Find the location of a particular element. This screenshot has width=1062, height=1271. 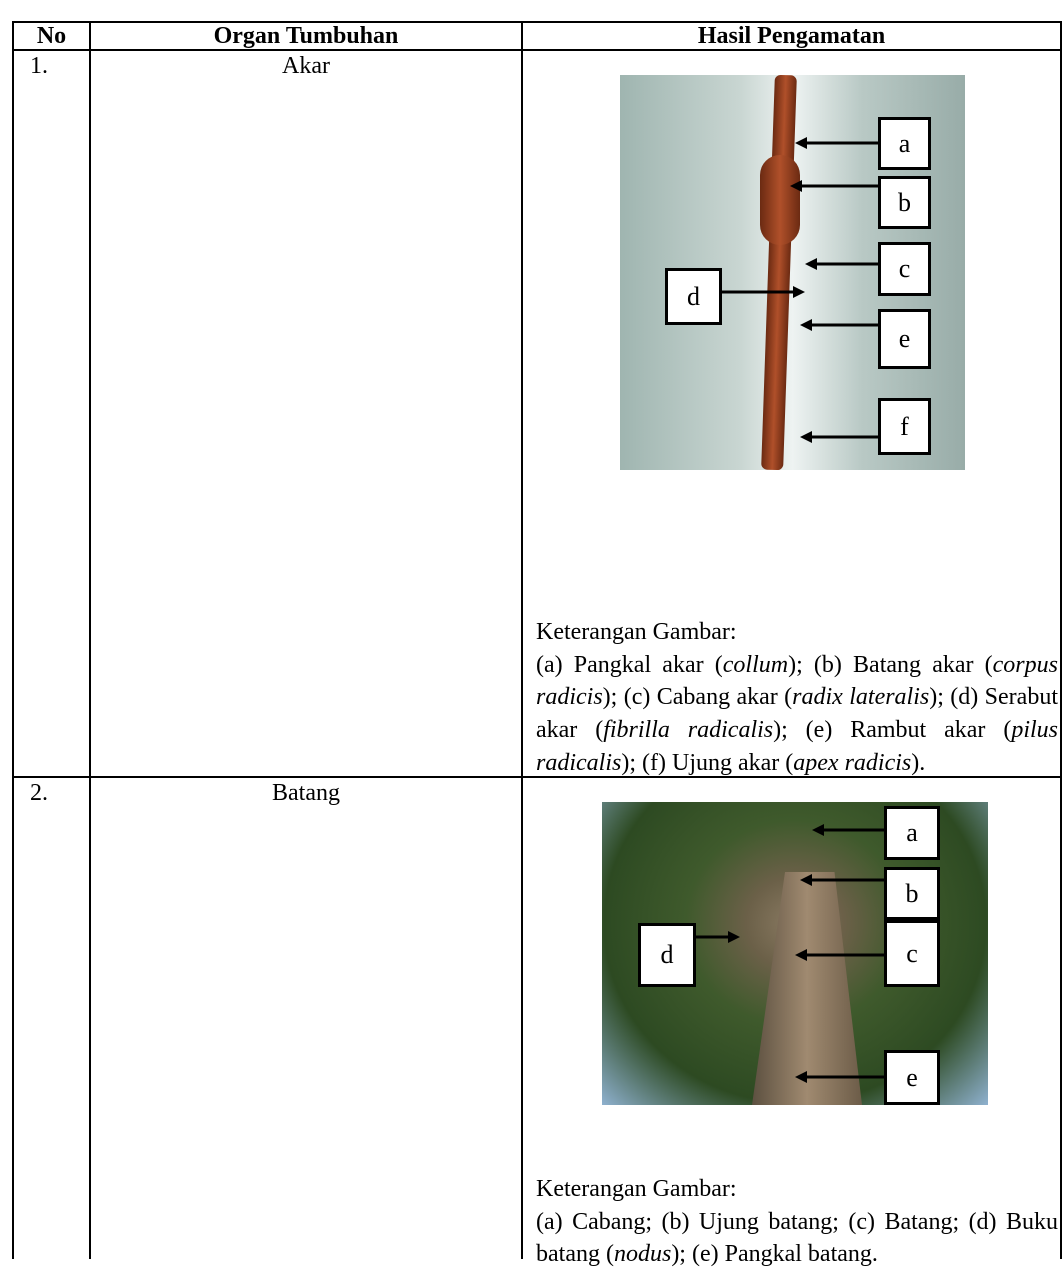

header-cell: Hasil Pengamatan is located at coordinates (791, 36).